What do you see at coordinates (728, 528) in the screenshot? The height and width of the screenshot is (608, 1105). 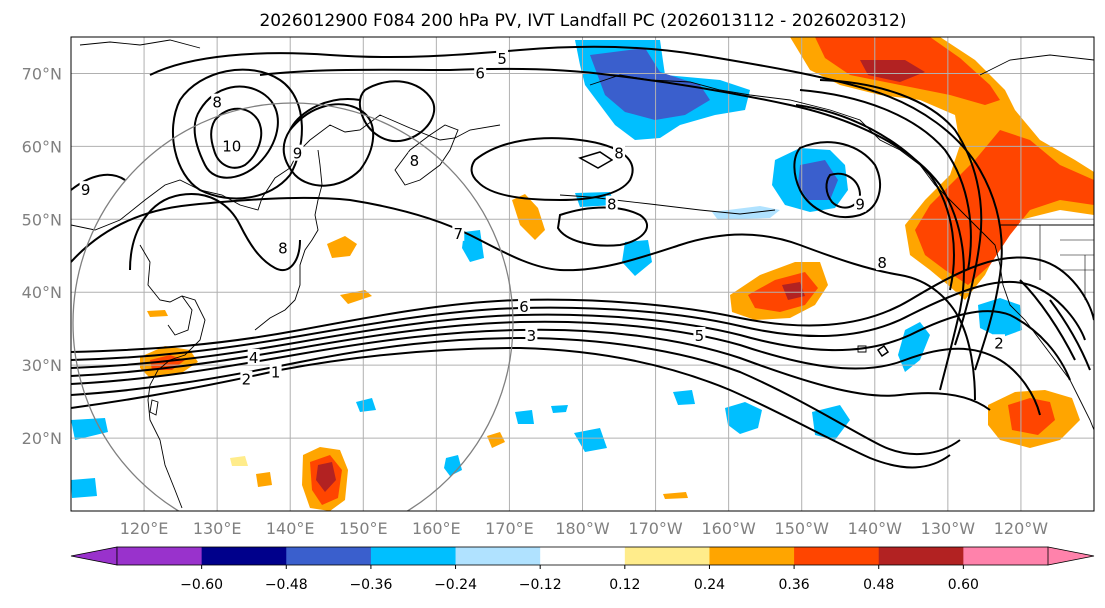 I see `longitude-label: 160°W` at bounding box center [728, 528].